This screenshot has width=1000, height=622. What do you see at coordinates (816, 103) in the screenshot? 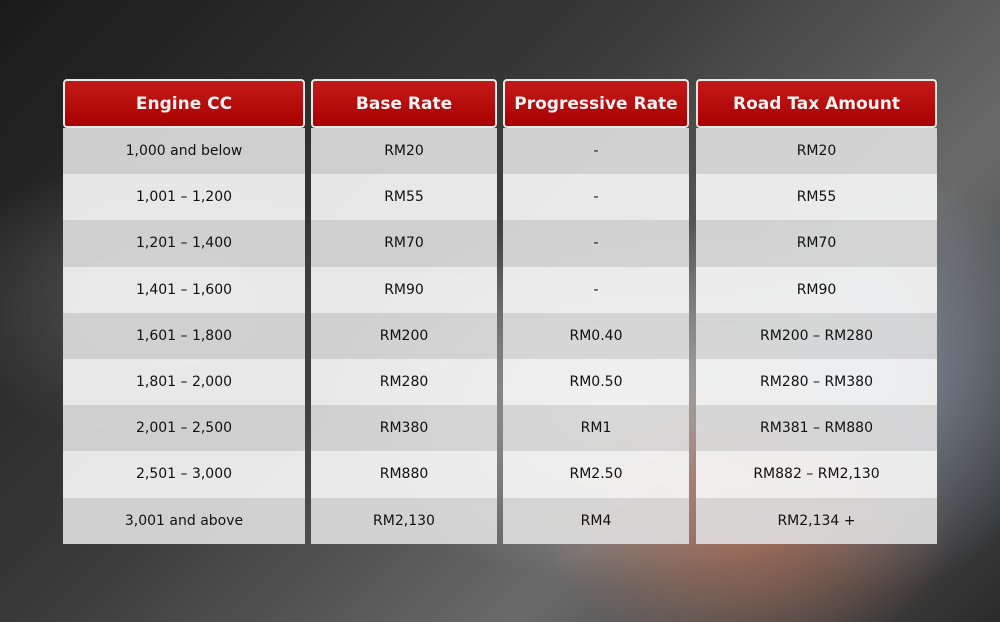
I see `column-header: Road Tax Amount` at bounding box center [816, 103].